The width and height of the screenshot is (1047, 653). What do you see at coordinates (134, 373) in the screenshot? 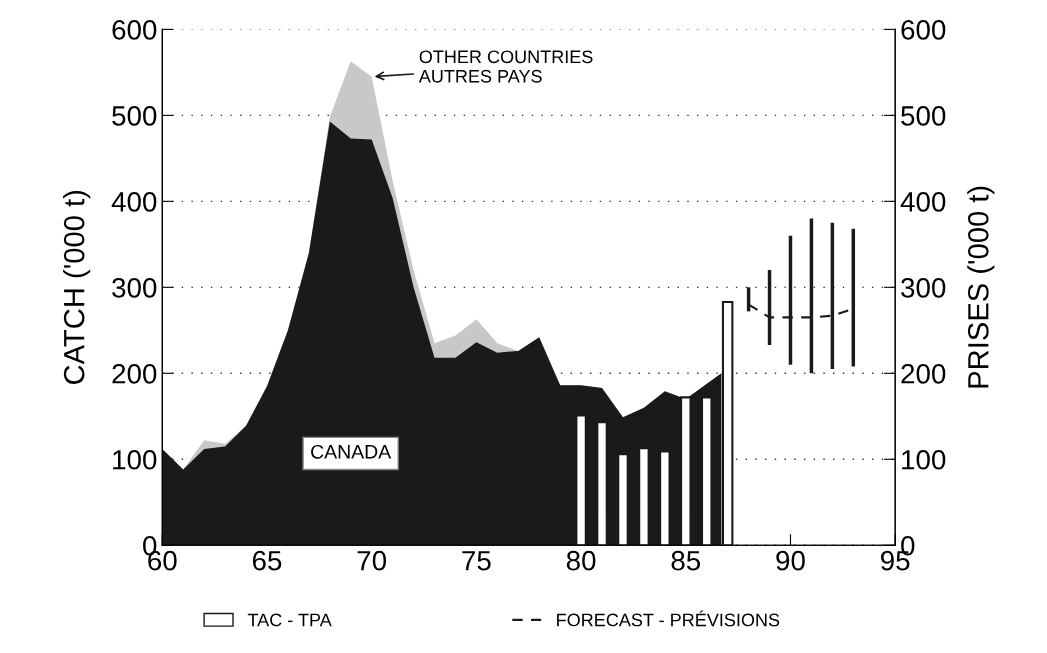
I see `y-tick-label: 200` at bounding box center [134, 373].